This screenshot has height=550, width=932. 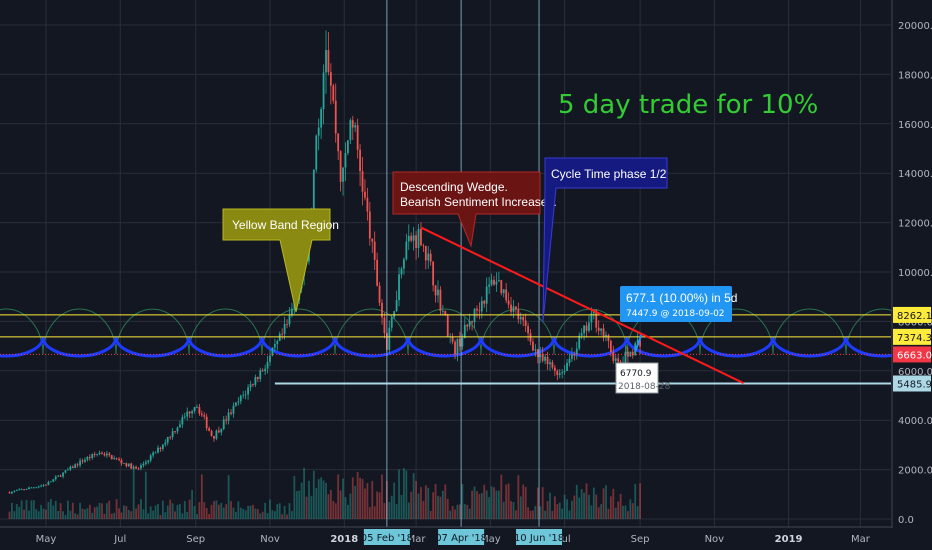 What do you see at coordinates (643, 378) in the screenshot?
I see `low-marker: 6770.9 2018-08-28` at bounding box center [643, 378].